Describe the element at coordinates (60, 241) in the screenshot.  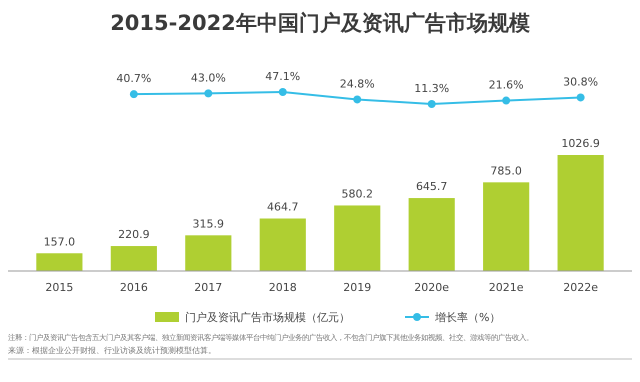
I see `data-label: 157.0` at that location.